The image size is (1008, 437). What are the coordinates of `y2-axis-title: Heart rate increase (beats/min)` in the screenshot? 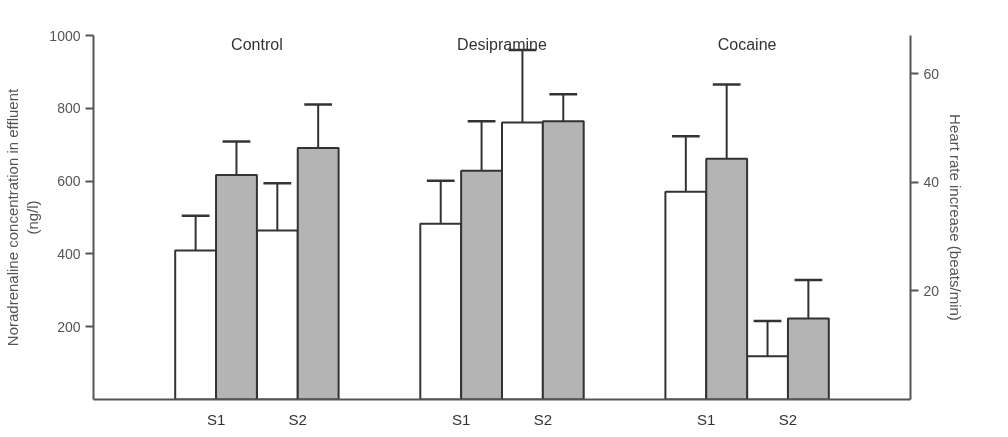 It's located at (956, 217).